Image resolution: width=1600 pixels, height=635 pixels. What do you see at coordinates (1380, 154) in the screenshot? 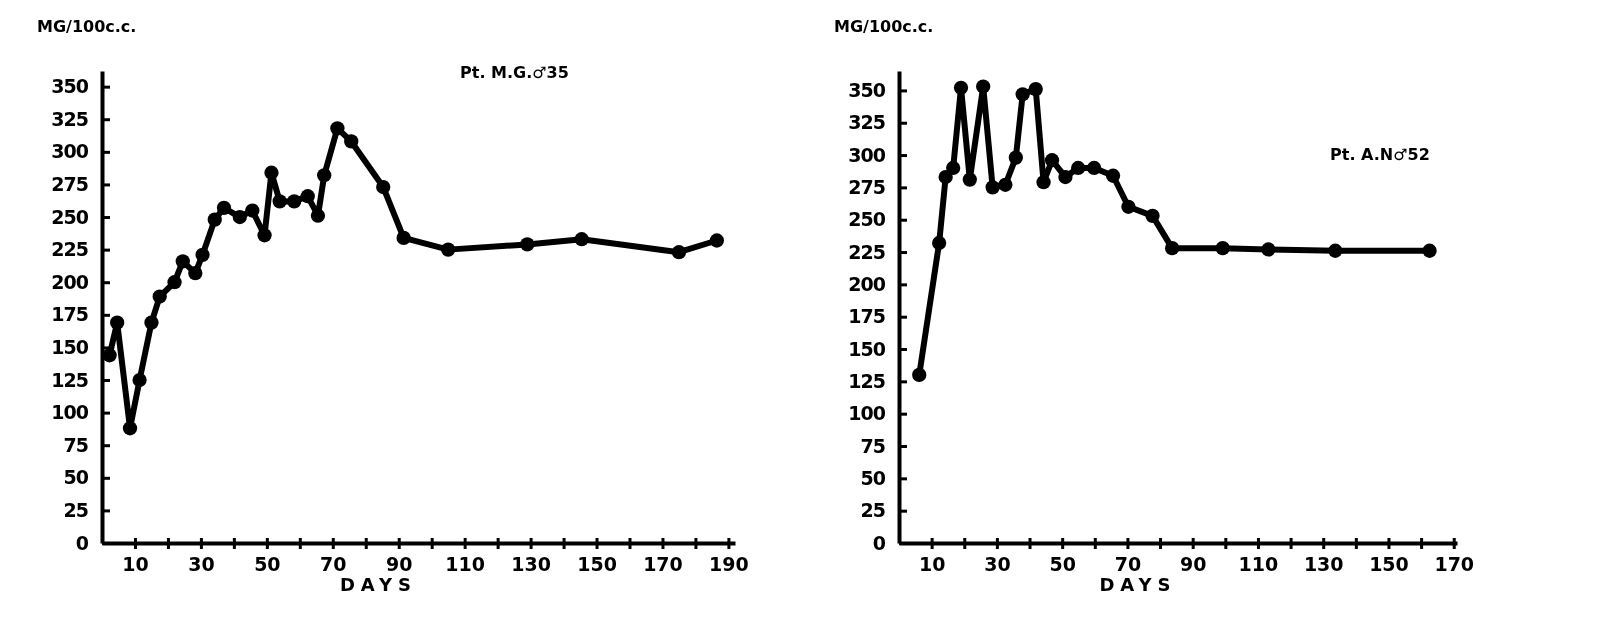
I see `text: Pt. A.N♂52` at bounding box center [1380, 154].